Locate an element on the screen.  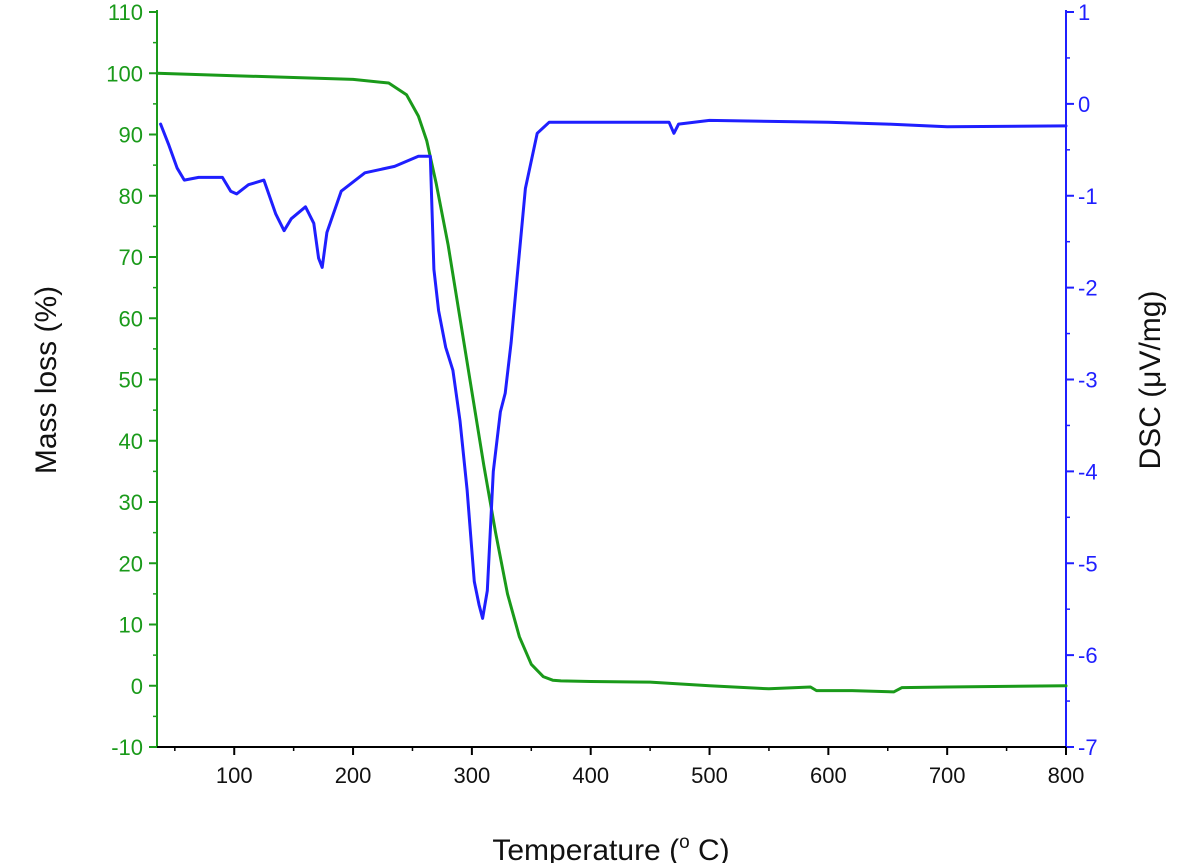
y-axis-title: Mass loss (%) is located at coordinates (46, 380).